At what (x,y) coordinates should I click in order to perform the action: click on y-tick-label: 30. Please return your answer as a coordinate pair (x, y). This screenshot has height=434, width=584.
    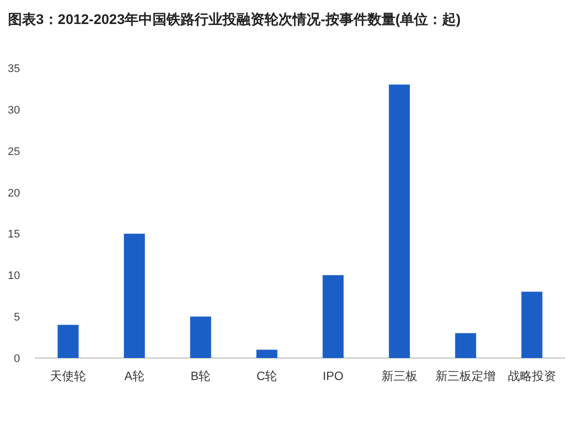
    Looking at the image, I should click on (14, 110).